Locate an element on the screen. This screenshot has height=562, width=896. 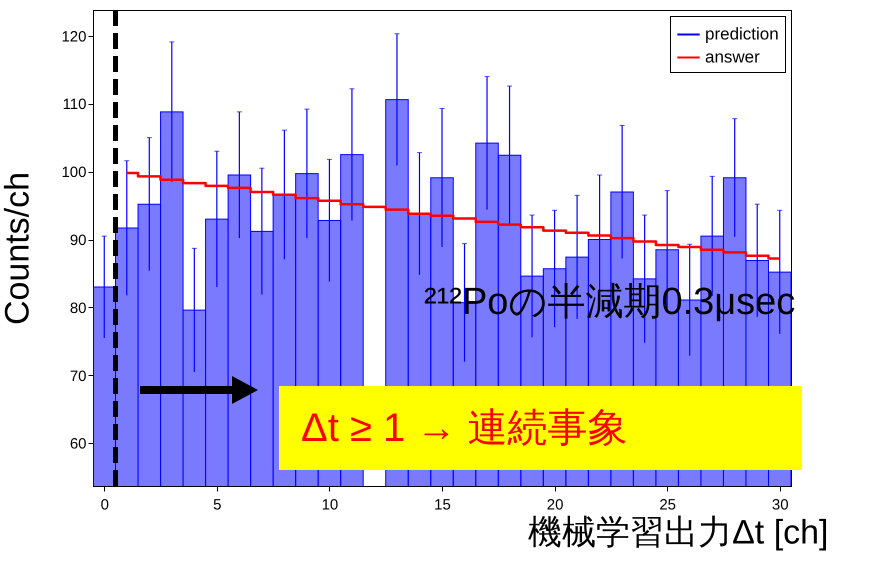
legend-label: prediction is located at coordinates (742, 34).